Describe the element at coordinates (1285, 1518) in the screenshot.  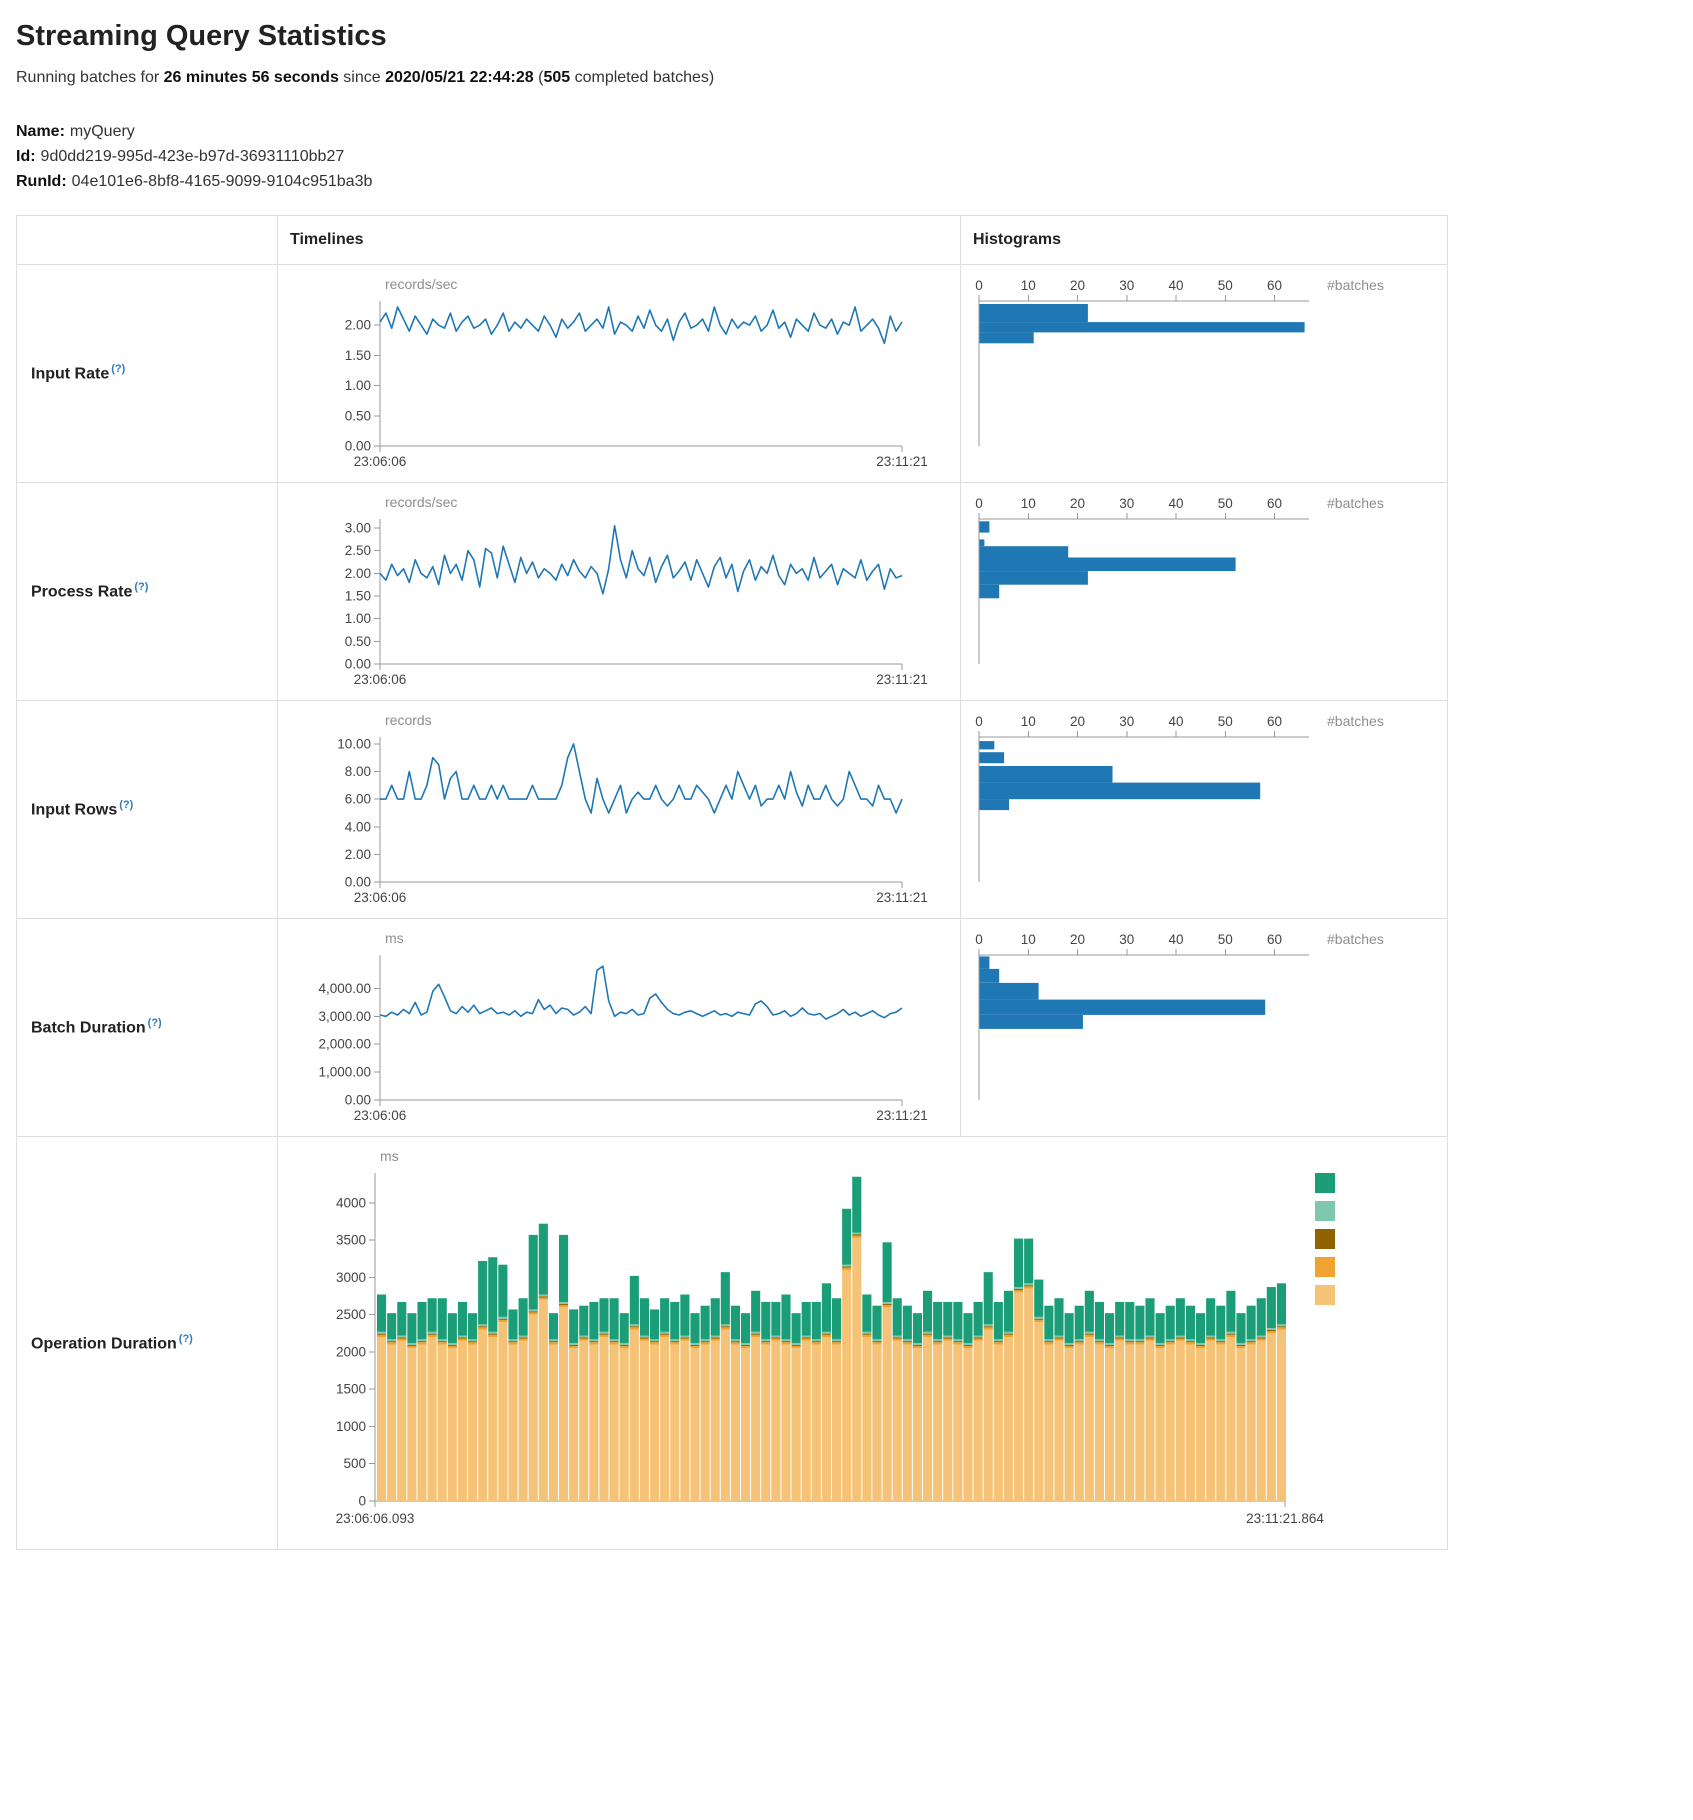
I see `svg-text: 23:11:21.864` at that location.